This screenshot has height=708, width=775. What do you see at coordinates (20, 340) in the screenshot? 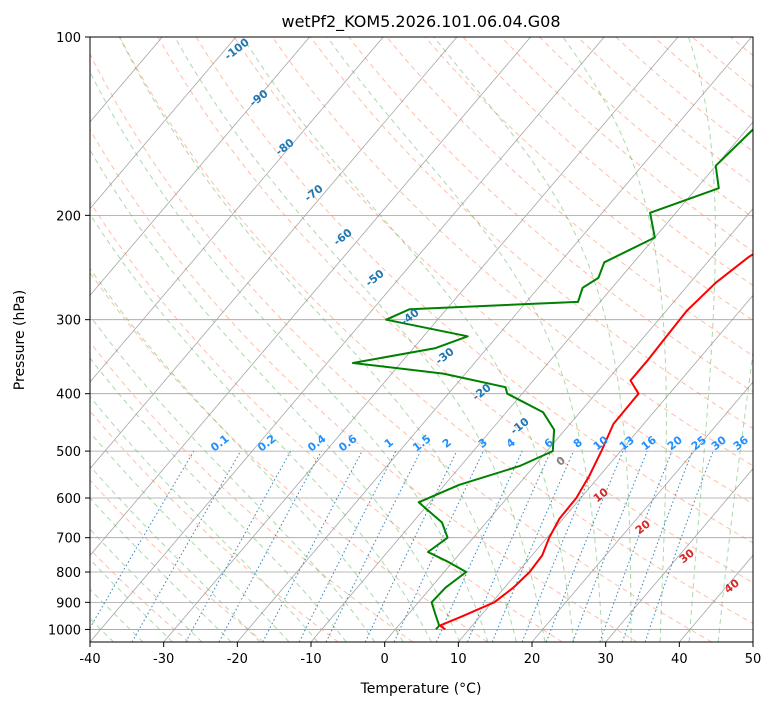
I see `y-axis-label: Pressure (hPa)` at bounding box center [20, 340].